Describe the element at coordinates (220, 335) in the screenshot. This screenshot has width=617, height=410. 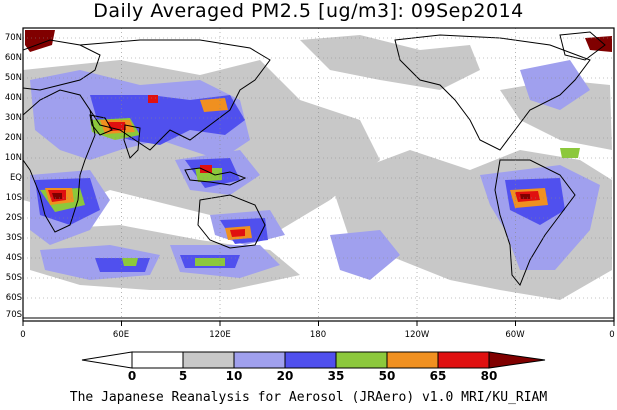
I see `lon-label: 120E` at that location.